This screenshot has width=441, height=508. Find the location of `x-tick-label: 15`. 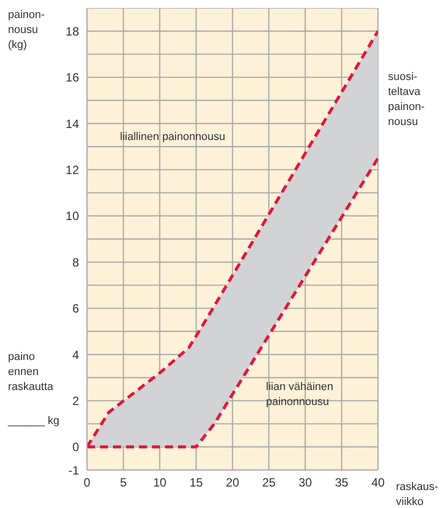

x-tick-label: 15 is located at coordinates (196, 483).